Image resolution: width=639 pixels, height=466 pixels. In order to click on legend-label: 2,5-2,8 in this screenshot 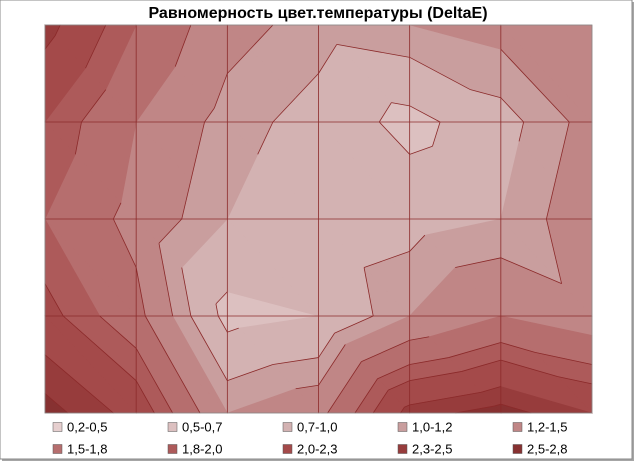, I will do `click(547, 448)`.